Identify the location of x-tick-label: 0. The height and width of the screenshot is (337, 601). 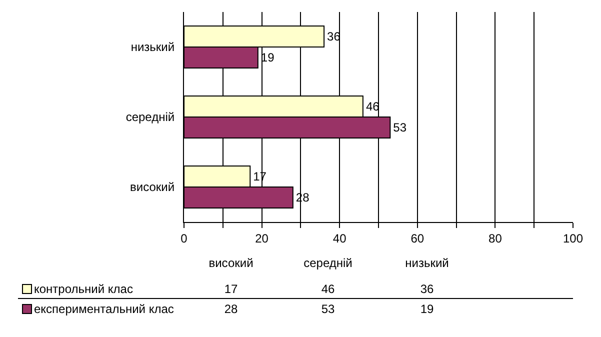
(184, 238).